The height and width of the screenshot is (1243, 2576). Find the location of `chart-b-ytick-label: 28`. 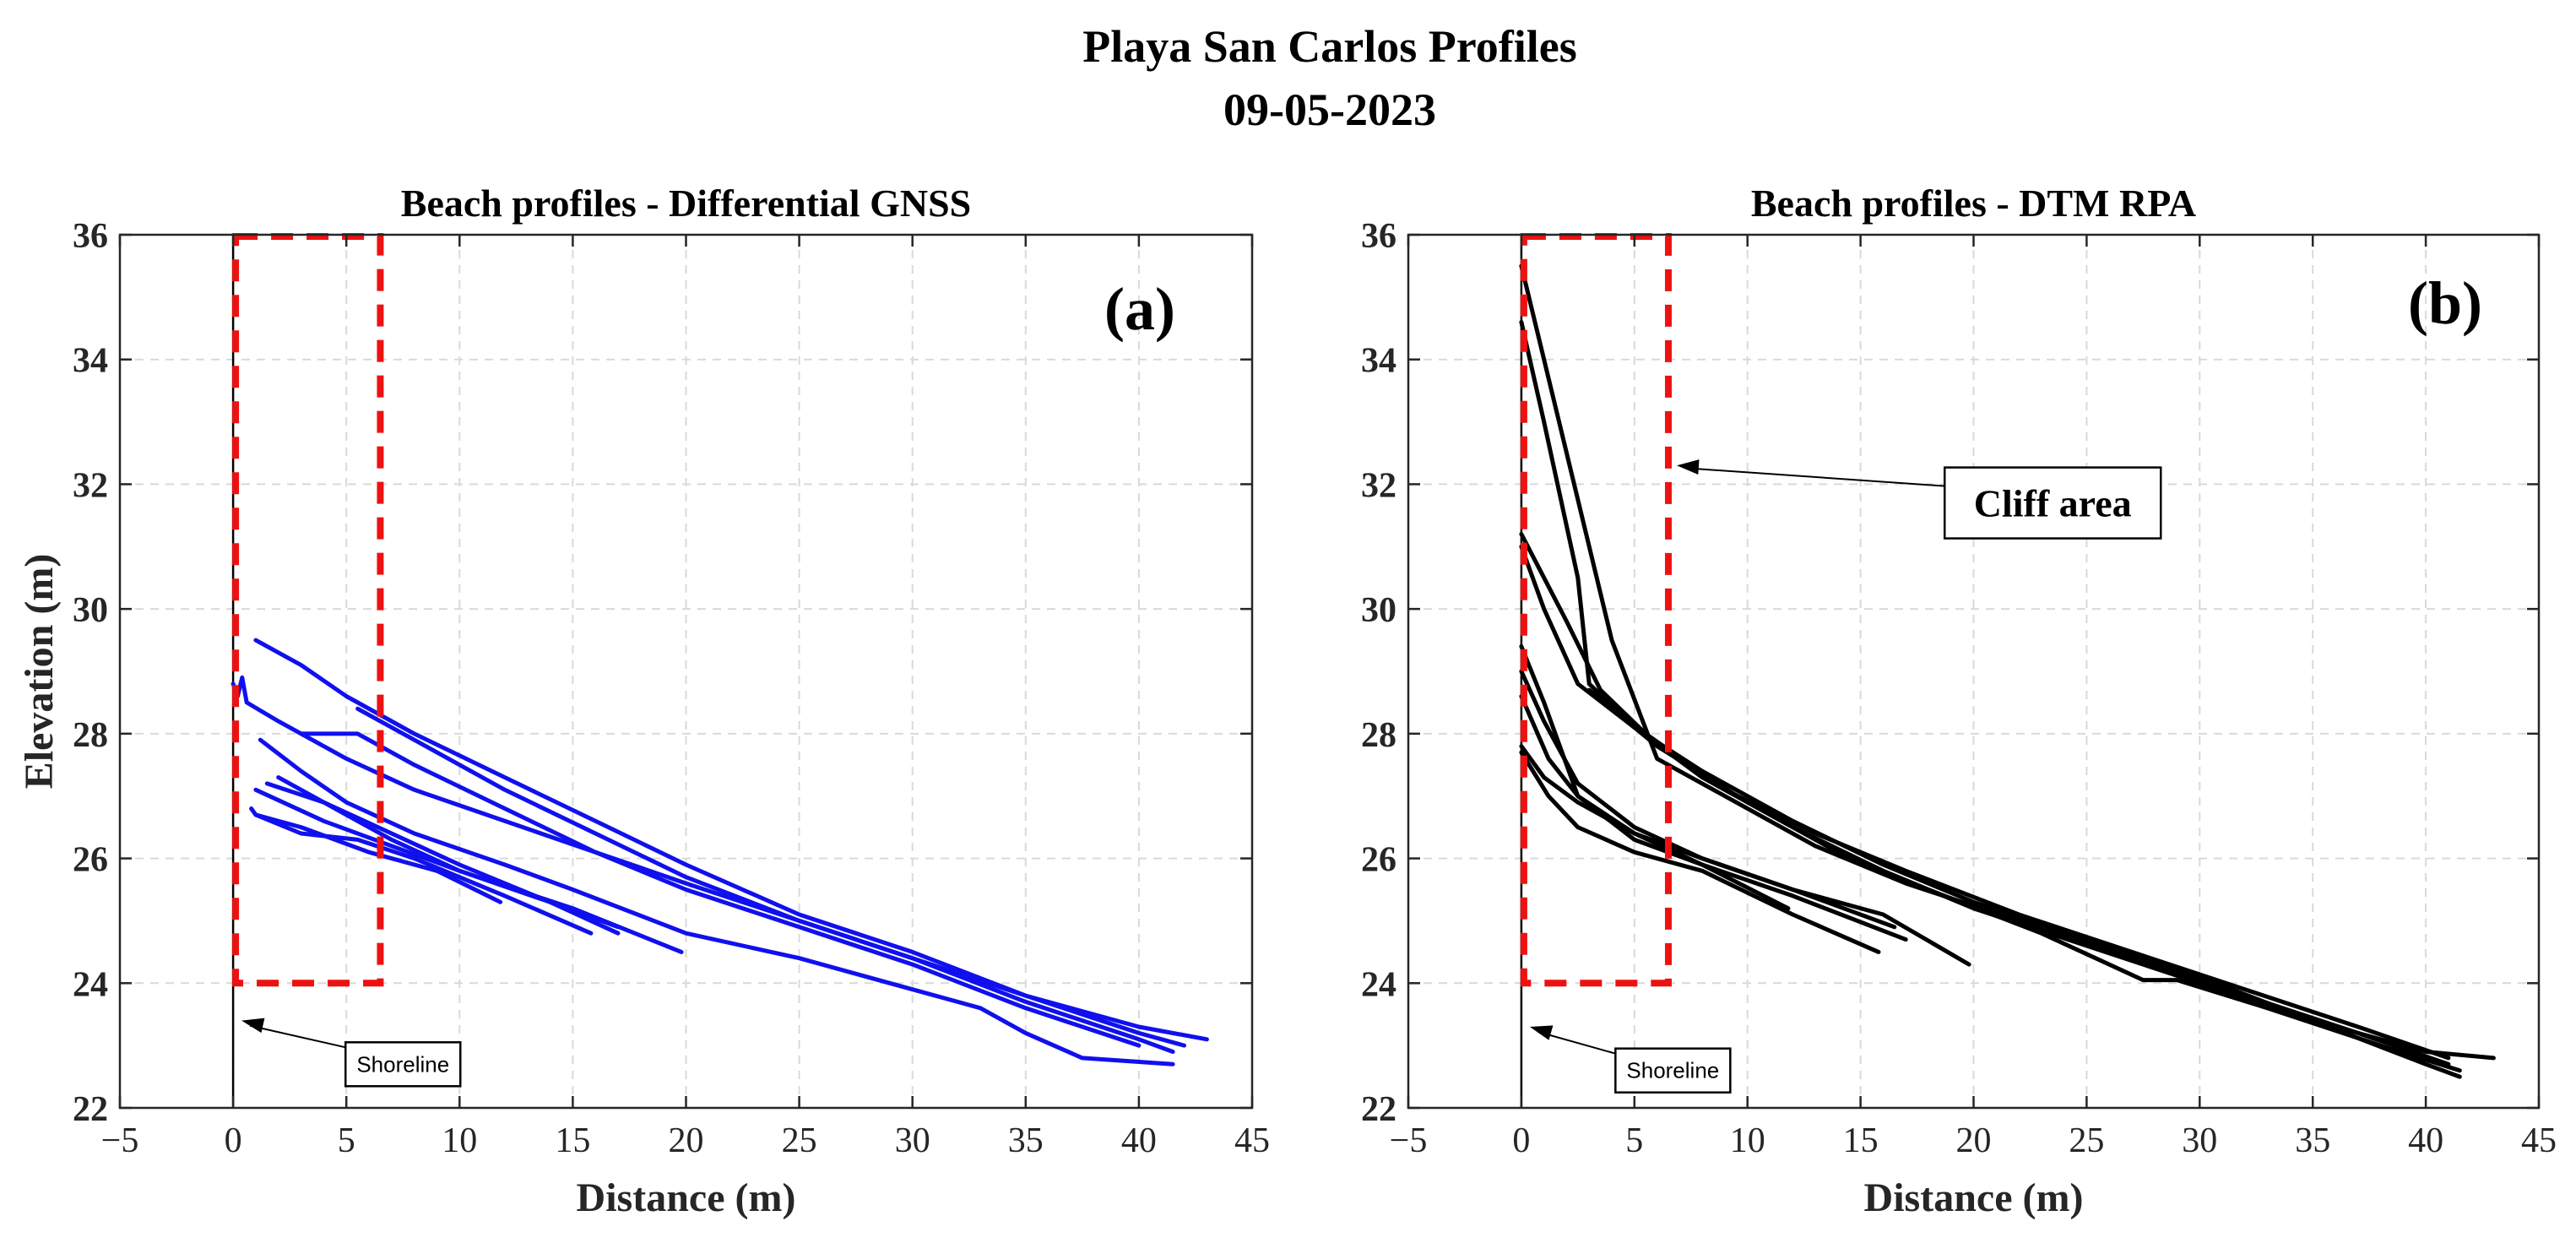

chart-b-ytick-label: 28 is located at coordinates (1378, 735).